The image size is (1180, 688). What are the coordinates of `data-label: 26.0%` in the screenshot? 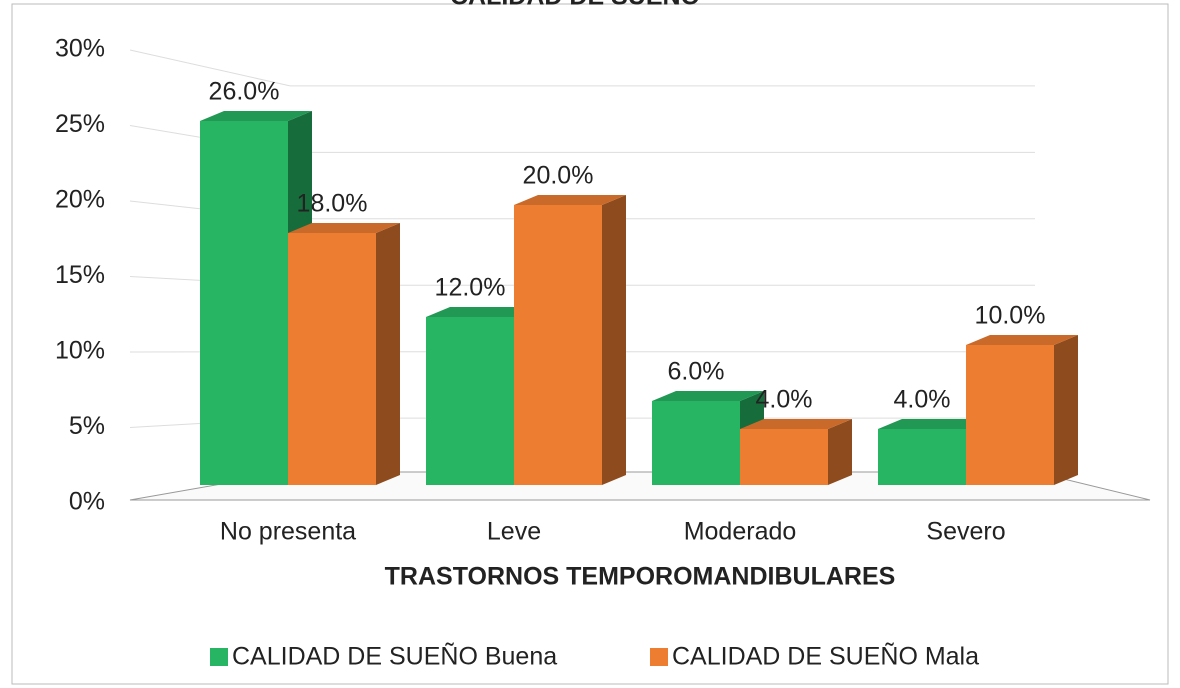 It's located at (244, 92).